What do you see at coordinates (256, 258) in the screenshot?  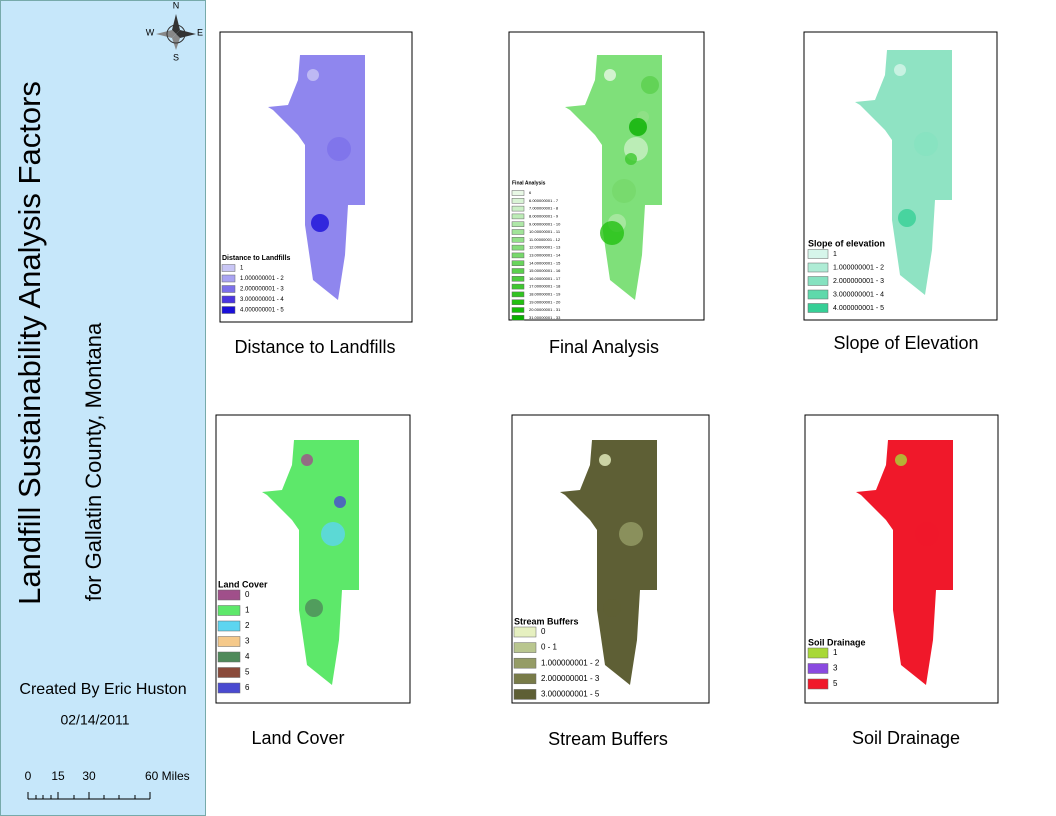 I see `legend-title: Distance to Landfills` at bounding box center [256, 258].